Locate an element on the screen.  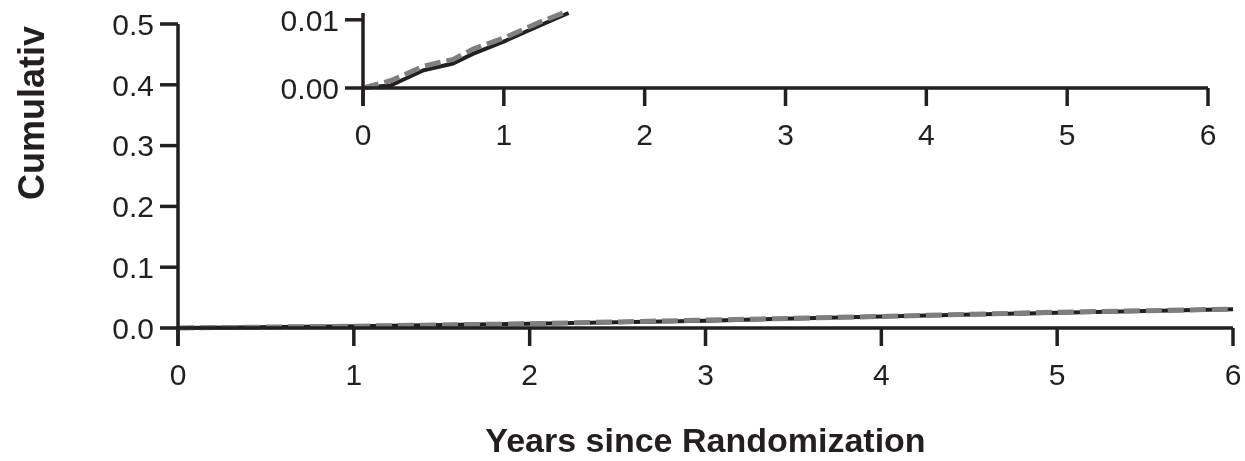
y-tick-label: 0.00 is located at coordinates (309, 88).